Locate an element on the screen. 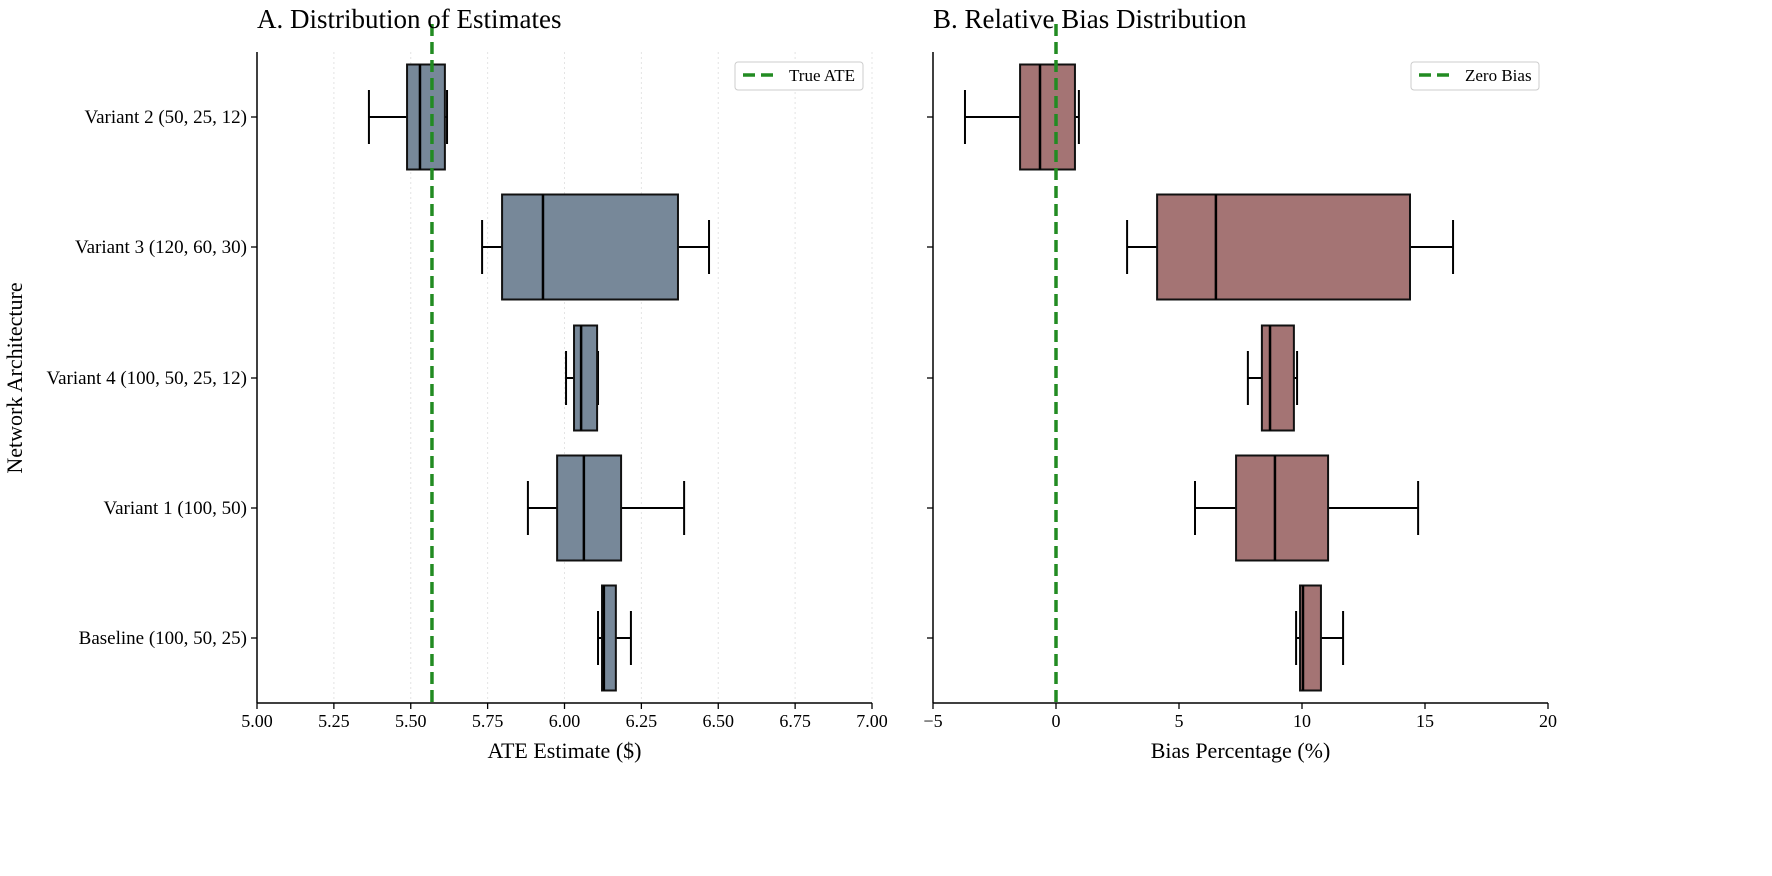 The width and height of the screenshot is (1772, 876). x-tick-label: 10 is located at coordinates (1302, 721).